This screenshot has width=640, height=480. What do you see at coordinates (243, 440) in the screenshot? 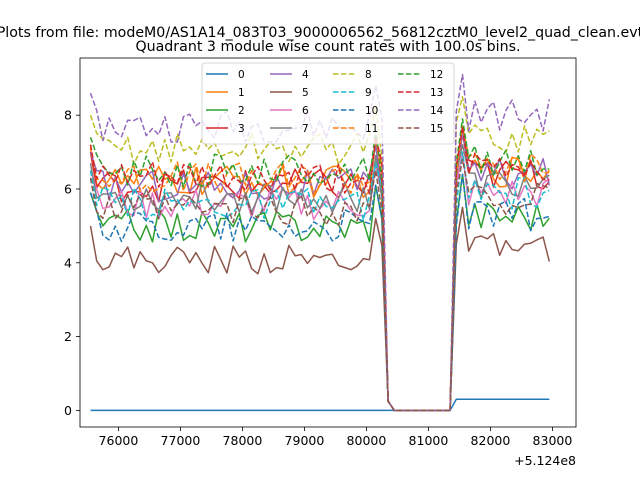
I see `x-tick-label: 78000` at bounding box center [243, 440].